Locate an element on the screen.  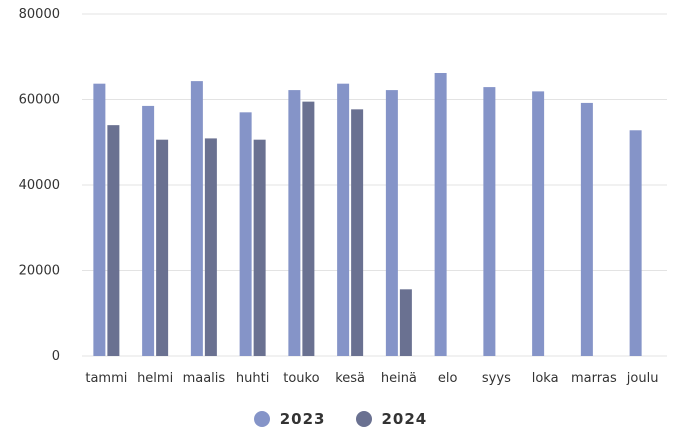
x-tick-label: touko is located at coordinates (301, 378).